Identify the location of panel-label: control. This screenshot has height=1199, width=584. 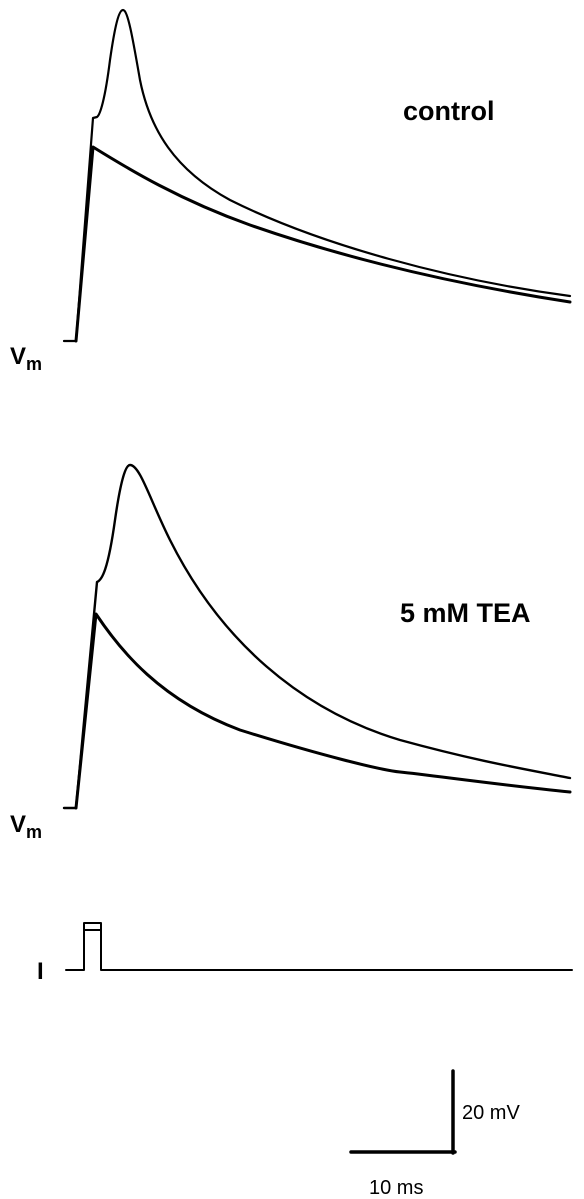
(449, 111).